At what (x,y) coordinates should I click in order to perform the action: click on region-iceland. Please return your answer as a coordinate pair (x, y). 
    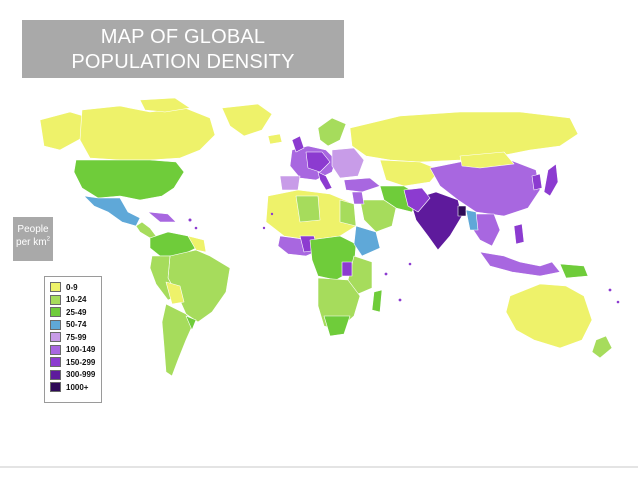
    Looking at the image, I should click on (275, 139).